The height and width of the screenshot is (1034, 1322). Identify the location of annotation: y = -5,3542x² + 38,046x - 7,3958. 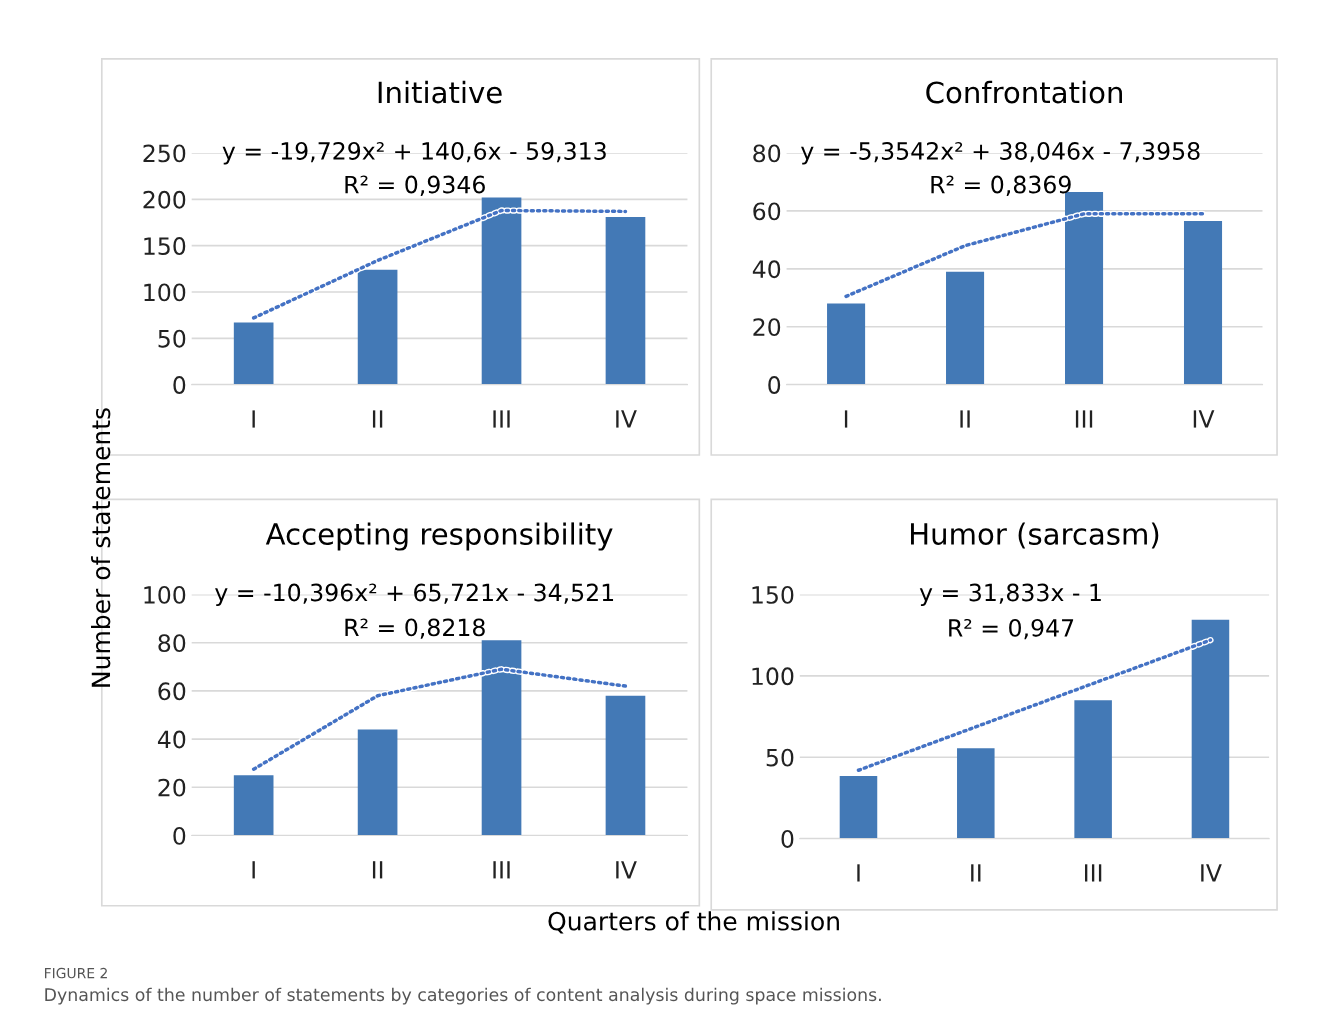
(1000, 153).